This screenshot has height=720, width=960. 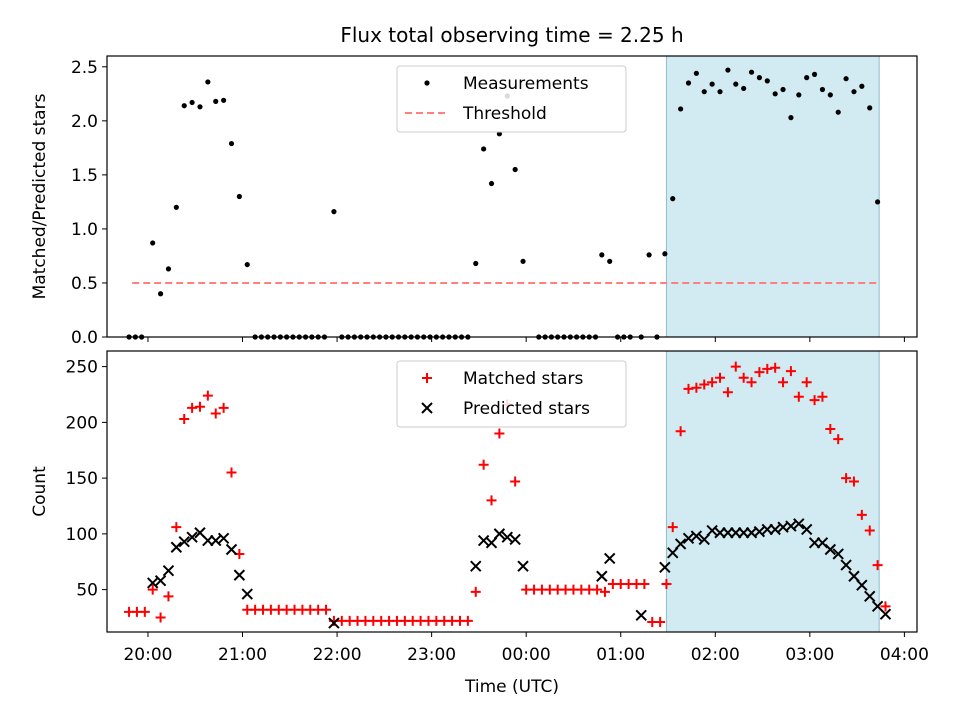 I want to click on legend-label: Matched stars, so click(x=523, y=379).